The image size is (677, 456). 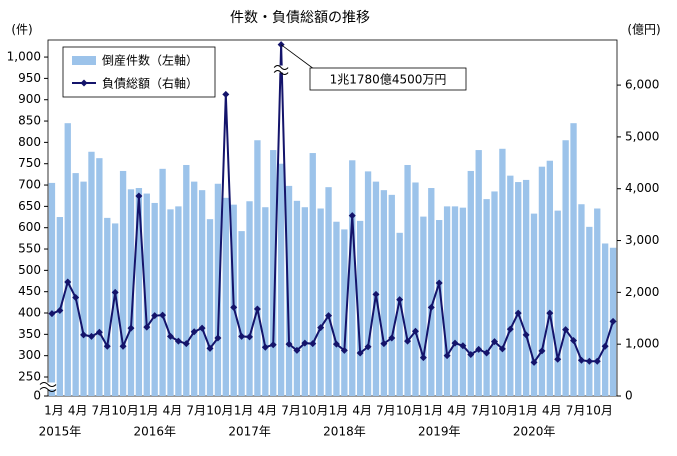 I want to click on legend-swatch, so click(x=84, y=83).